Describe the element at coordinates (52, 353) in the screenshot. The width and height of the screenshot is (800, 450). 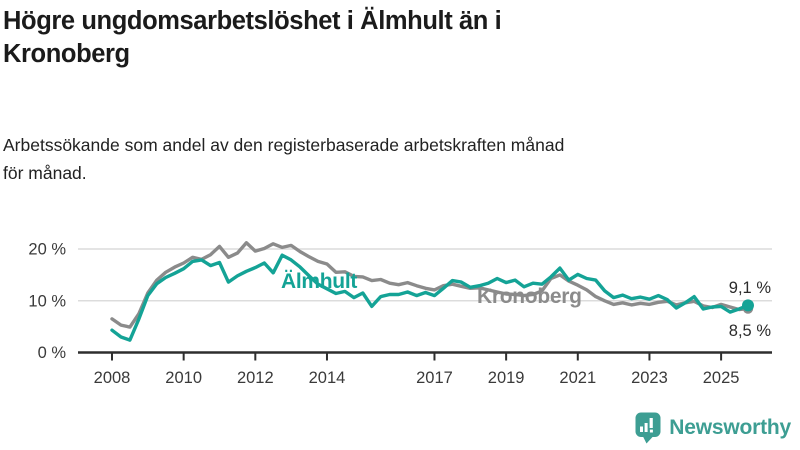
I see `y-tick-label: 0 %` at that location.